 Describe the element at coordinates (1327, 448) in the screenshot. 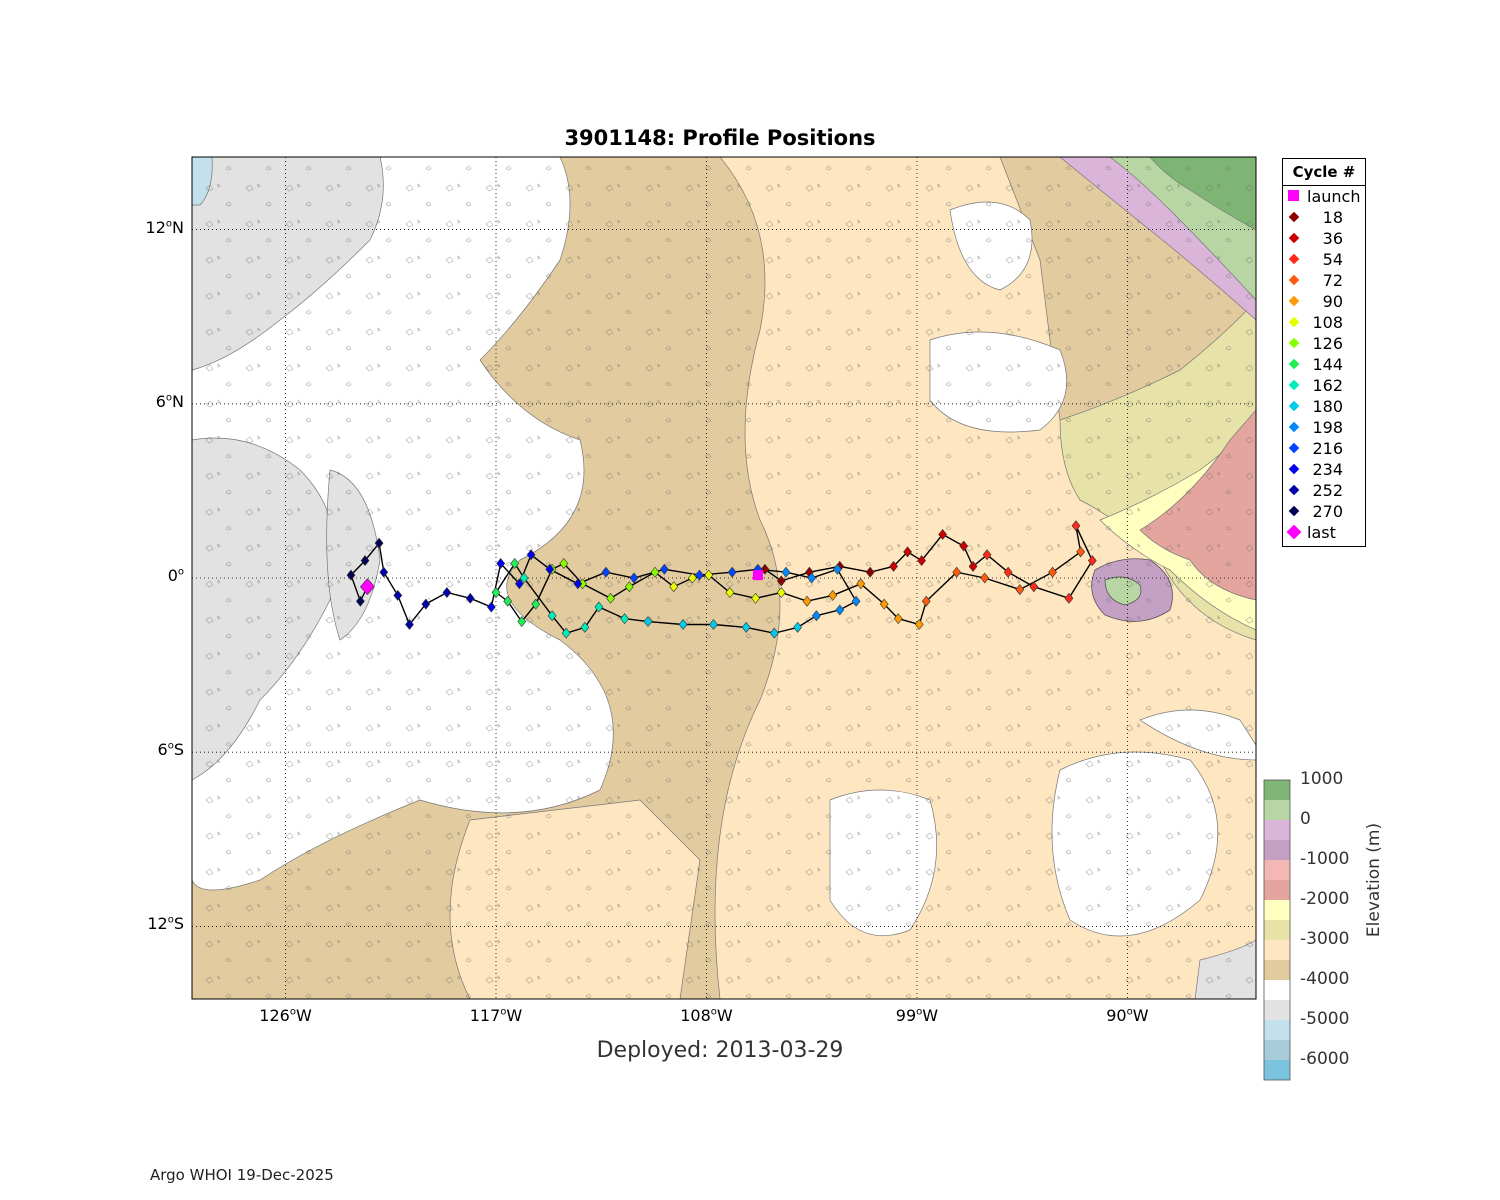

I see `legend-label: 216` at that location.